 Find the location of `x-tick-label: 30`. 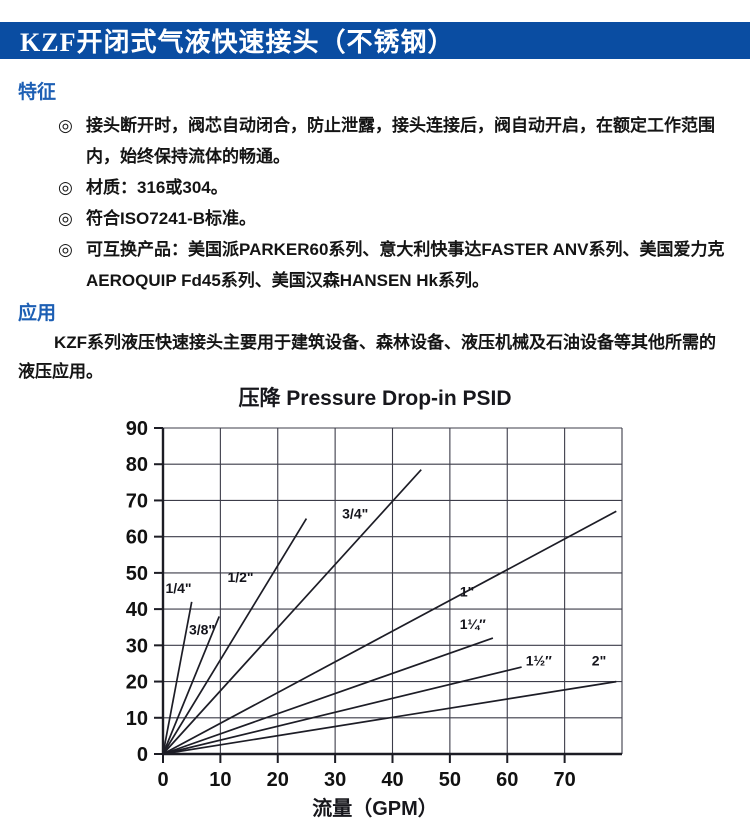

x-tick-label: 30 is located at coordinates (335, 780).